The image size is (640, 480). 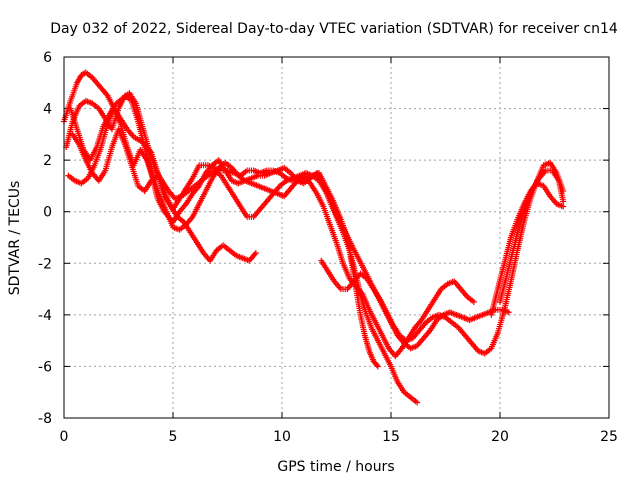 What do you see at coordinates (173, 437) in the screenshot?
I see `x-tick-label: 5` at bounding box center [173, 437].